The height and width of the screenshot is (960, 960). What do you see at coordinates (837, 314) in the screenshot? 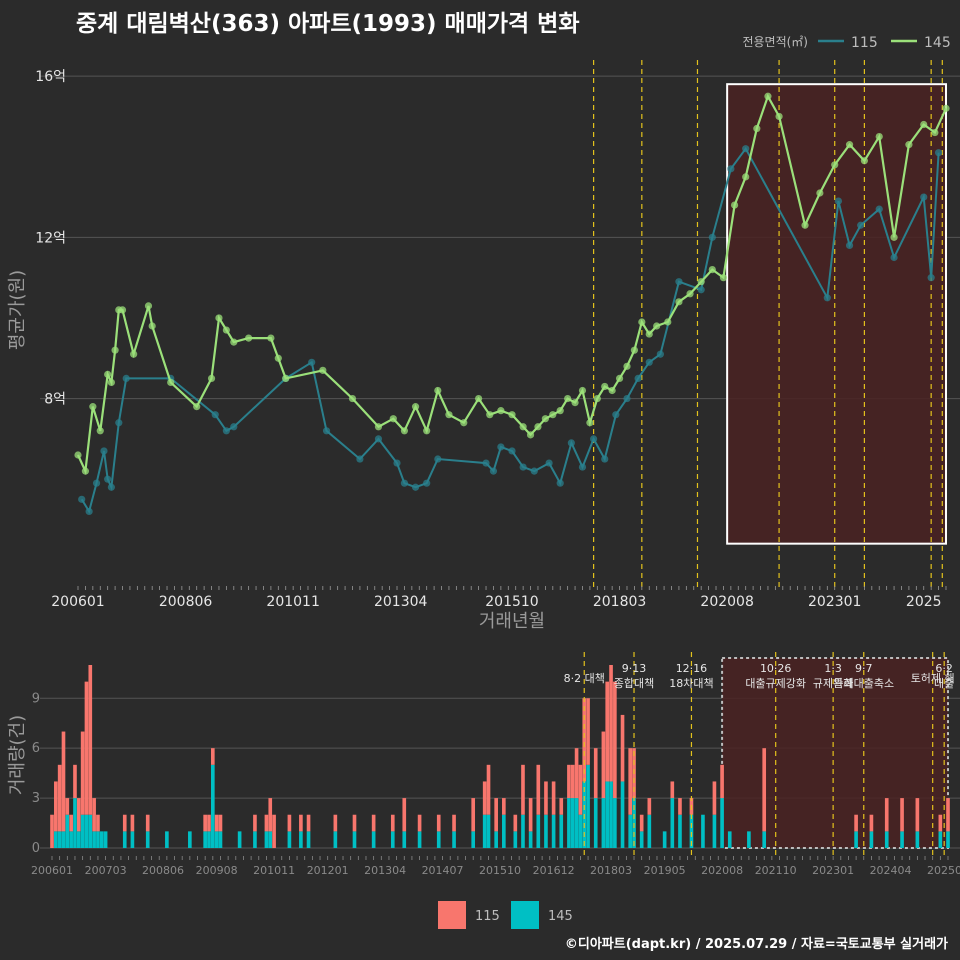
I see `top-highlight-rect` at bounding box center [837, 314].